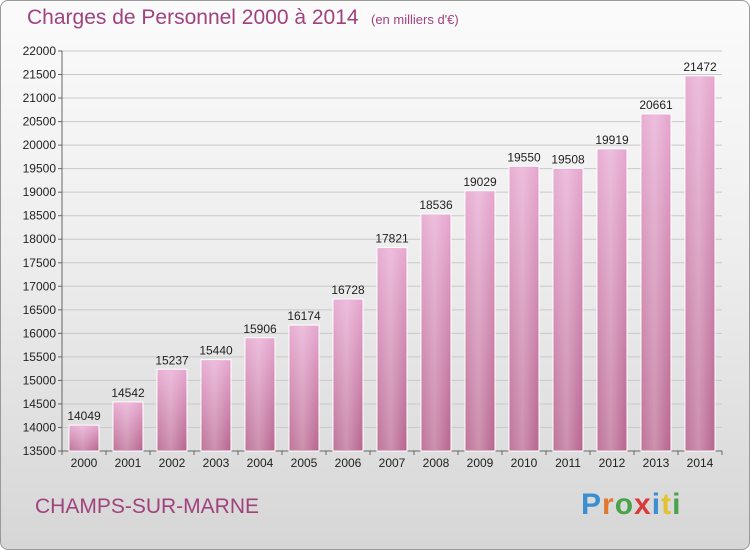 This screenshot has height=550, width=750. Describe the element at coordinates (40, 169) in the screenshot. I see `y-tick-label: 19500` at that location.